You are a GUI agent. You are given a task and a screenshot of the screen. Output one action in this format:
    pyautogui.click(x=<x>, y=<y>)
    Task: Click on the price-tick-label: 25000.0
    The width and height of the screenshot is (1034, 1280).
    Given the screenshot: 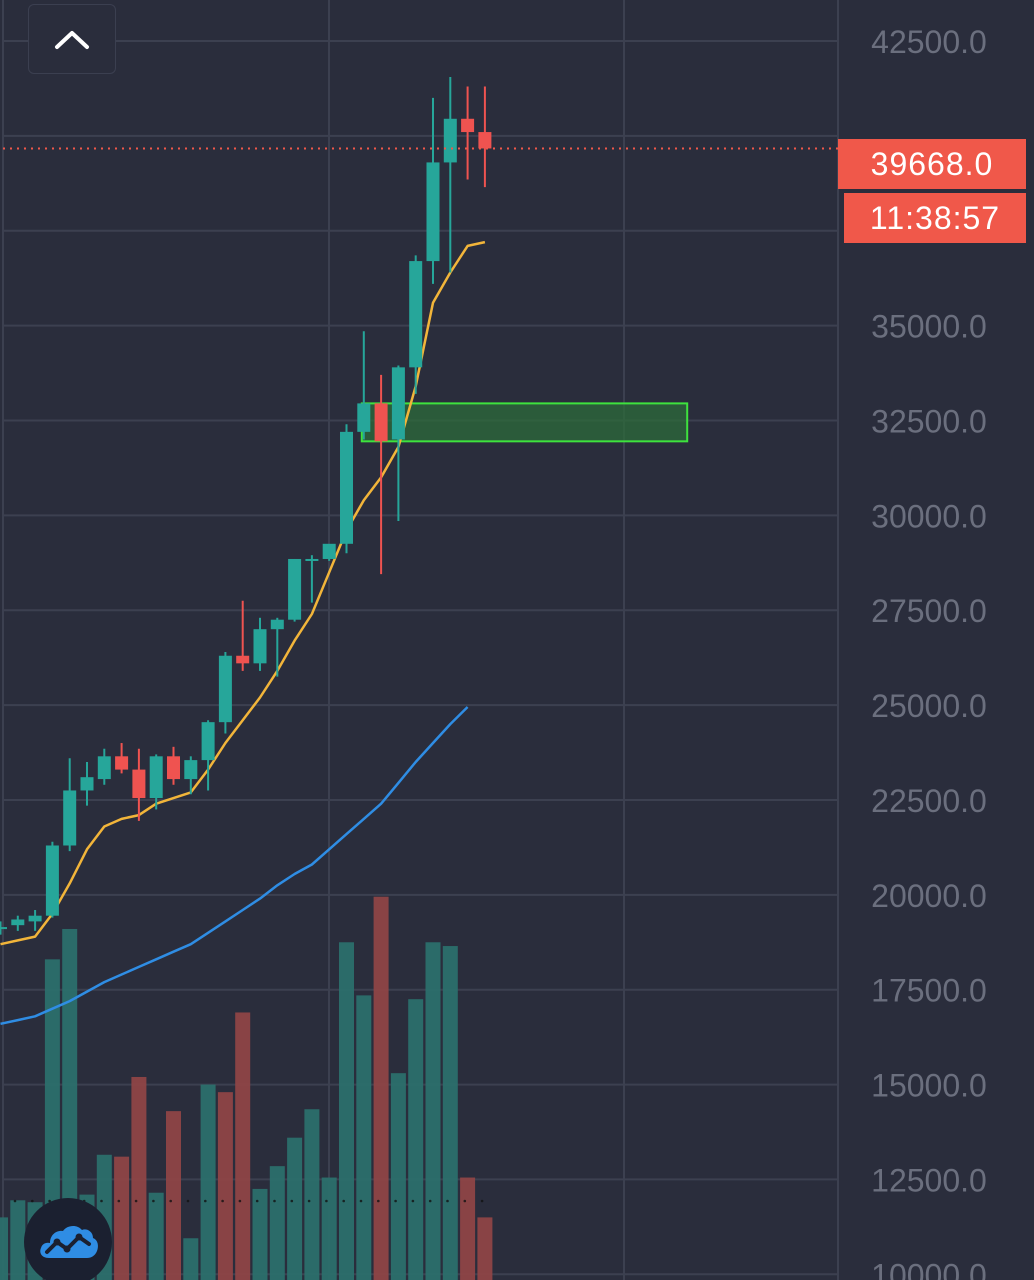 What is the action you would take?
    pyautogui.click(x=929, y=706)
    